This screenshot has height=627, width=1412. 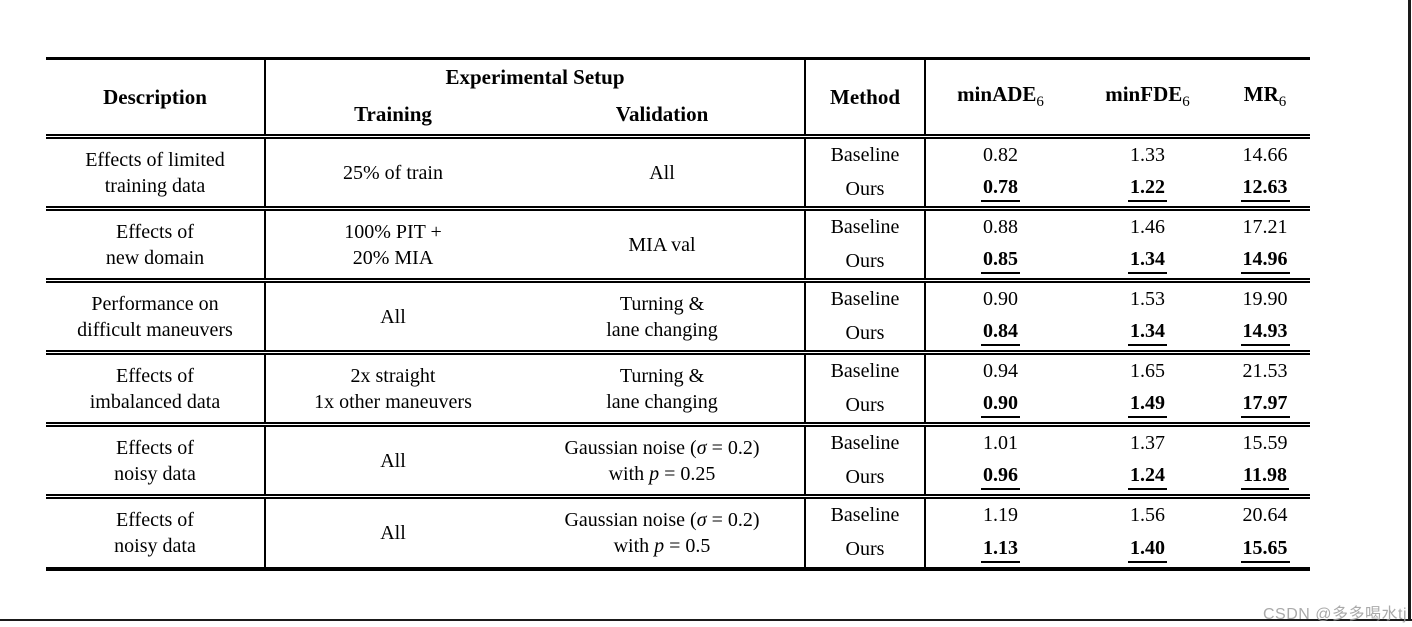 What do you see at coordinates (663, 171) in the screenshot?
I see `cell-validation: All` at bounding box center [663, 171].